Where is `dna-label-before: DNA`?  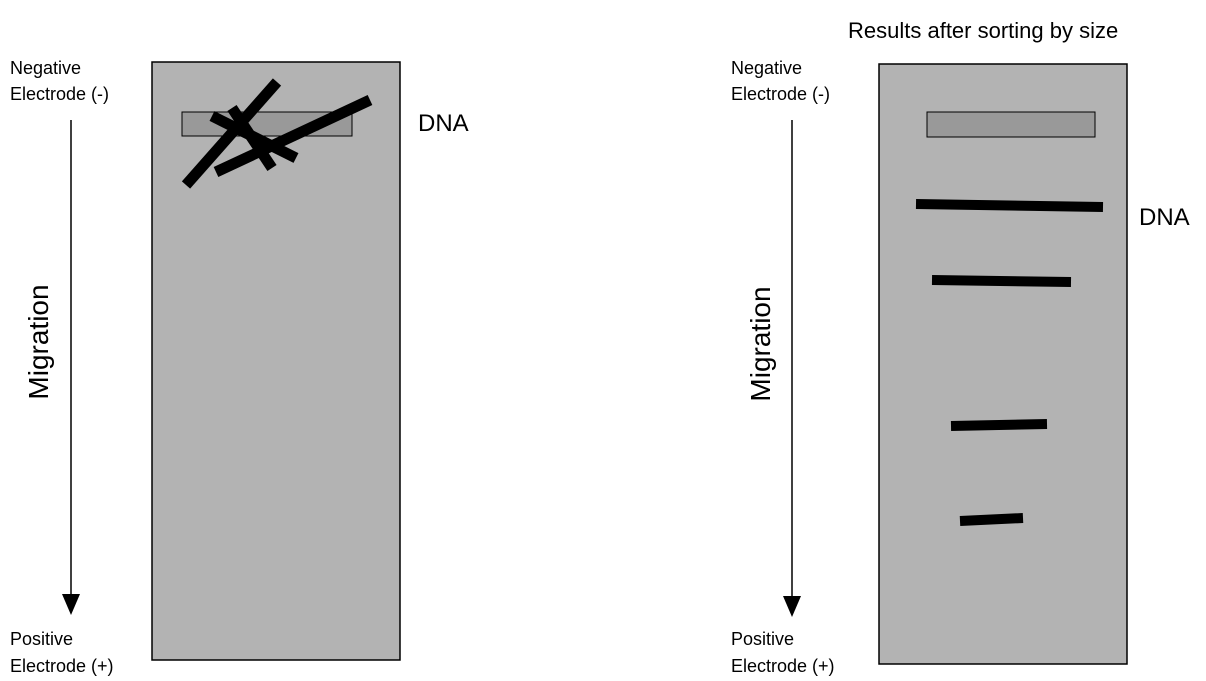
dna-label-before: DNA is located at coordinates (443, 123).